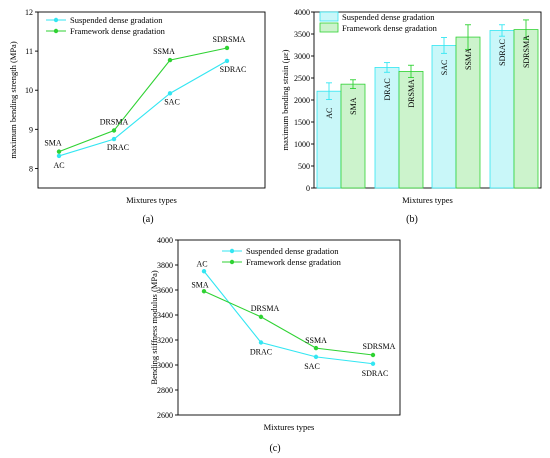  I want to click on bar-label: SSMA, so click(468, 59).